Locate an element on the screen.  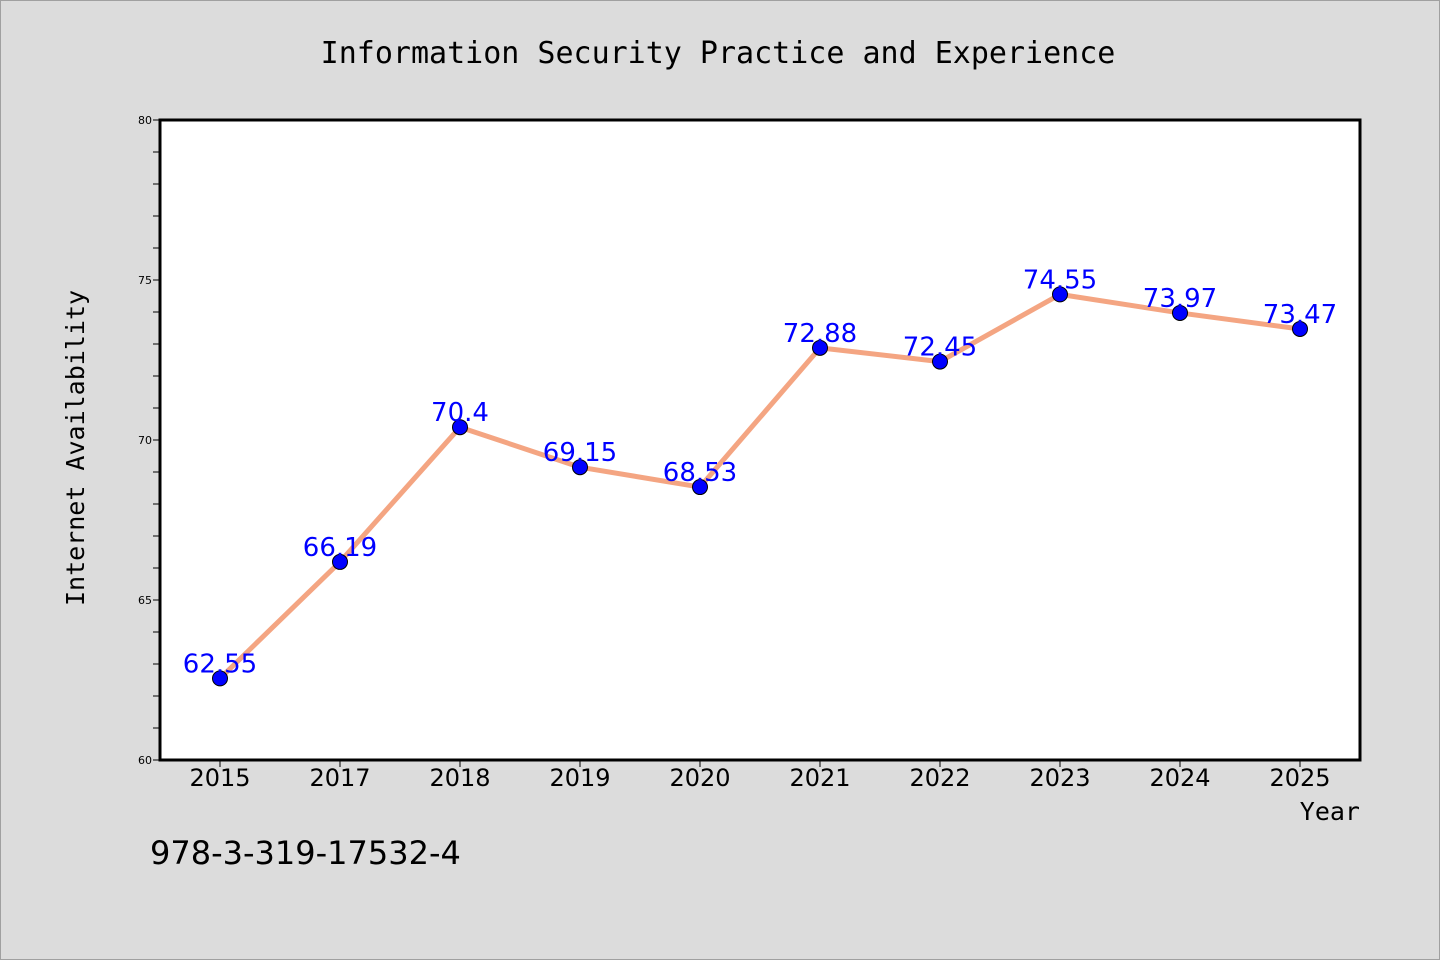
y-tick-label: 60 is located at coordinates (145, 760).